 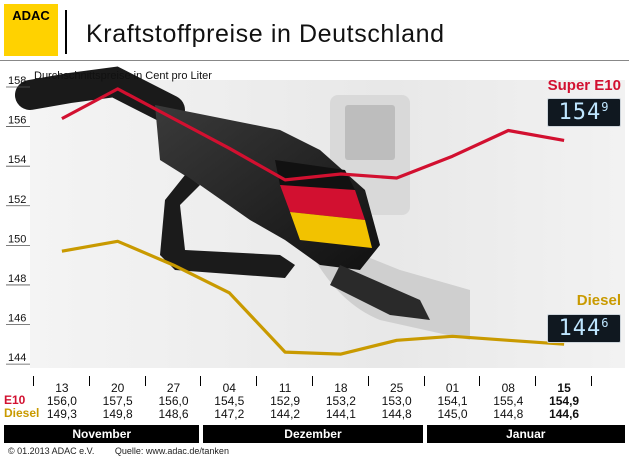 I want to click on data-label-diesel: 144,2, so click(x=285, y=414).